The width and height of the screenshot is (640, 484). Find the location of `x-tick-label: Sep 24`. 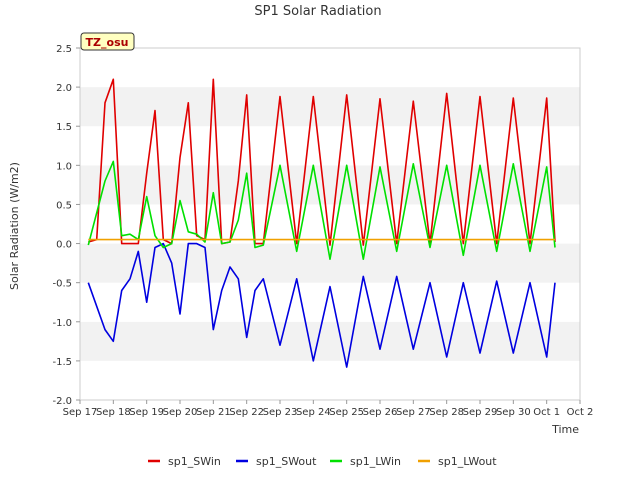

x-tick-label: Sep 24 is located at coordinates (313, 412).